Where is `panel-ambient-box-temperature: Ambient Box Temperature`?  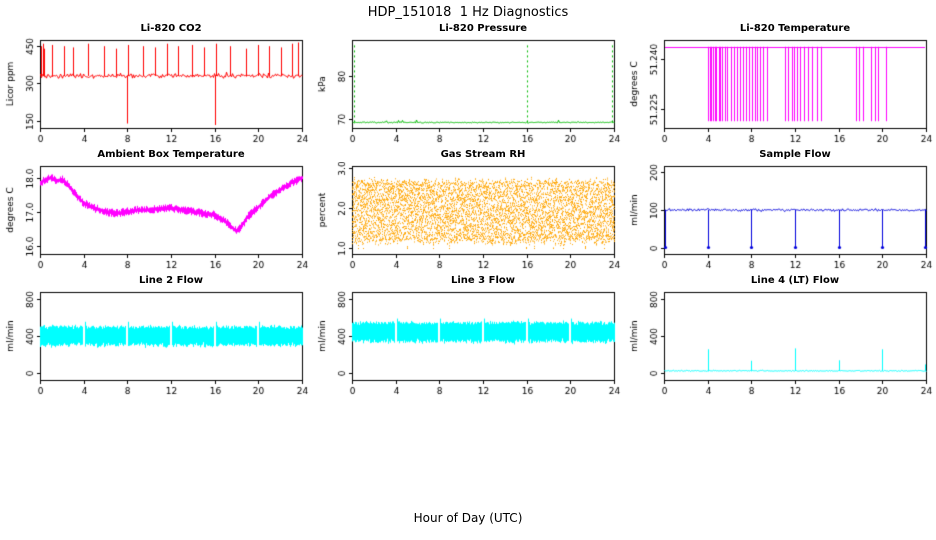 panel-ambient-box-temperature: Ambient Box Temperature is located at coordinates (156, 214).